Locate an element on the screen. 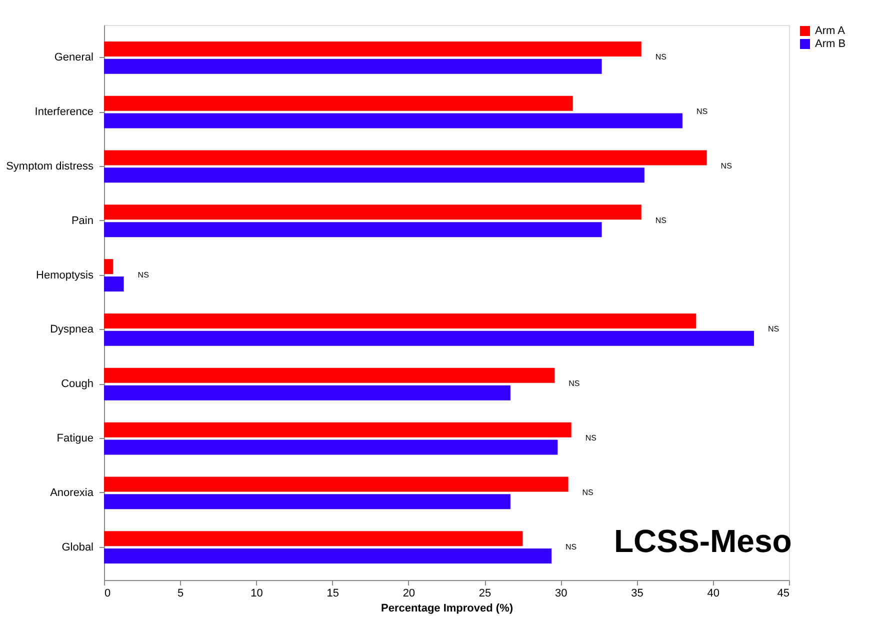 This screenshot has width=872, height=631. y-tick-label: Fatigue is located at coordinates (75, 438).